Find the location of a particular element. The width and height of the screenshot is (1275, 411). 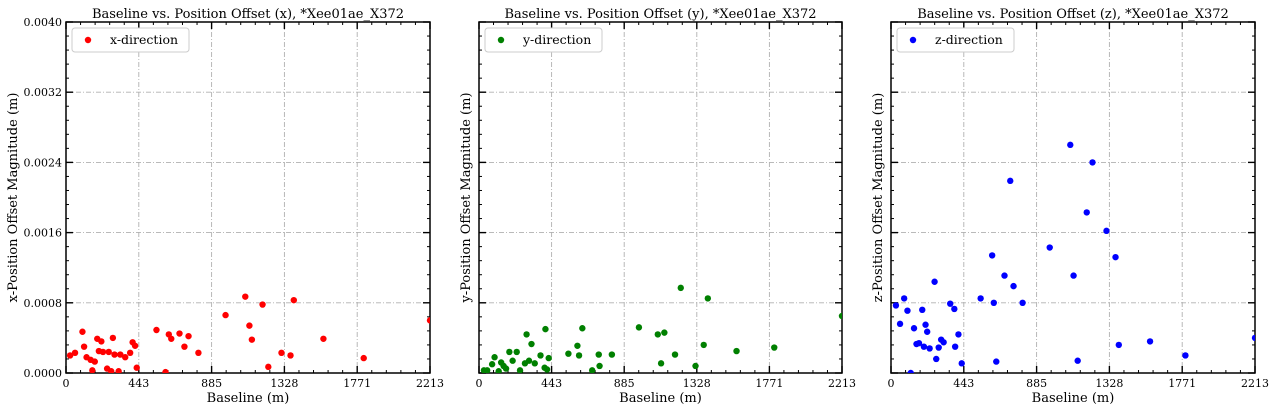

data-points is located at coordinates (248, 333).